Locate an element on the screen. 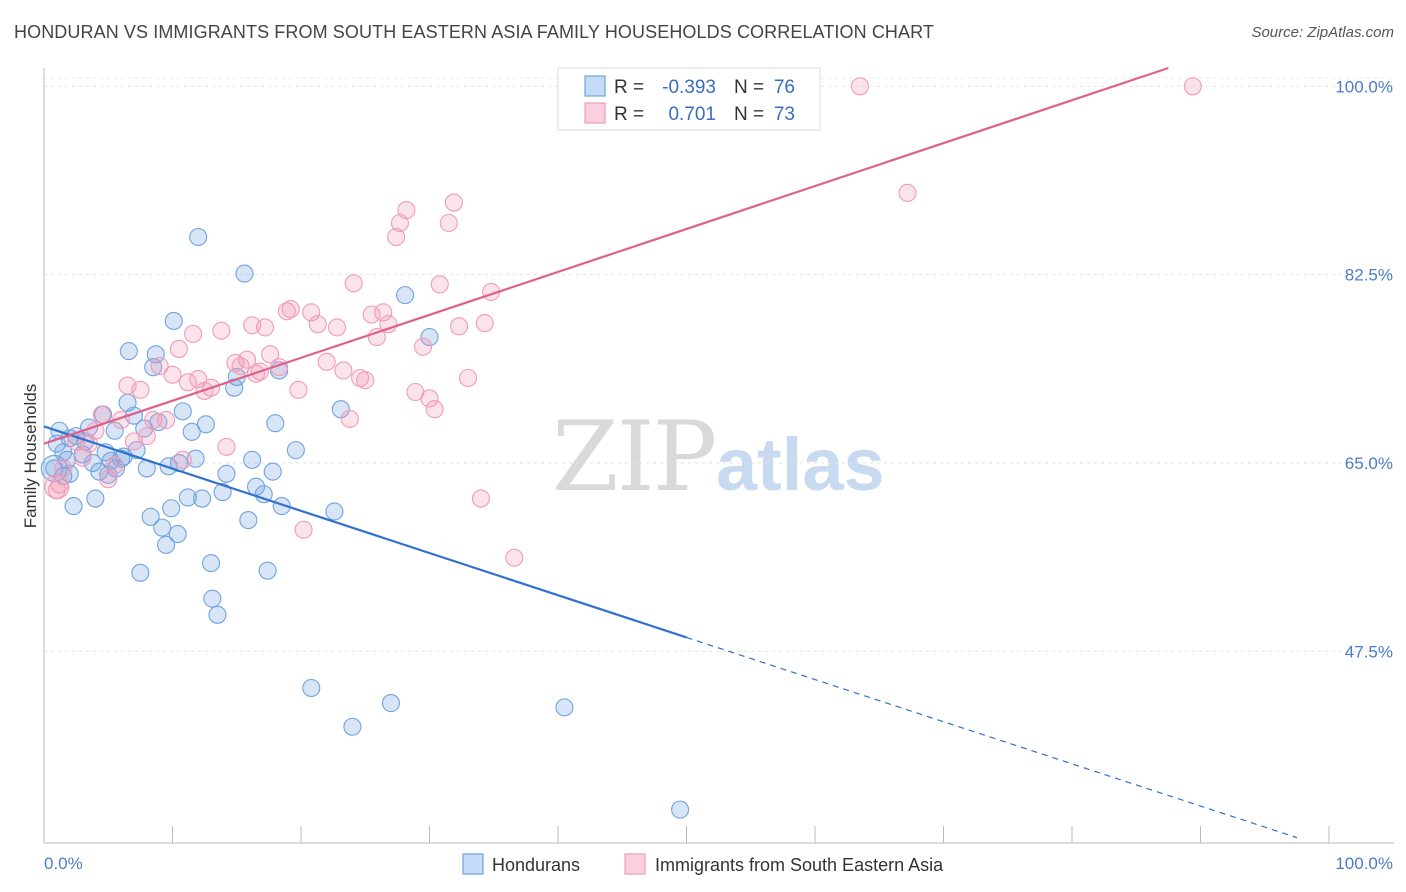 The image size is (1406, 892). x-tick-label-min: 0.0% is located at coordinates (63, 863).